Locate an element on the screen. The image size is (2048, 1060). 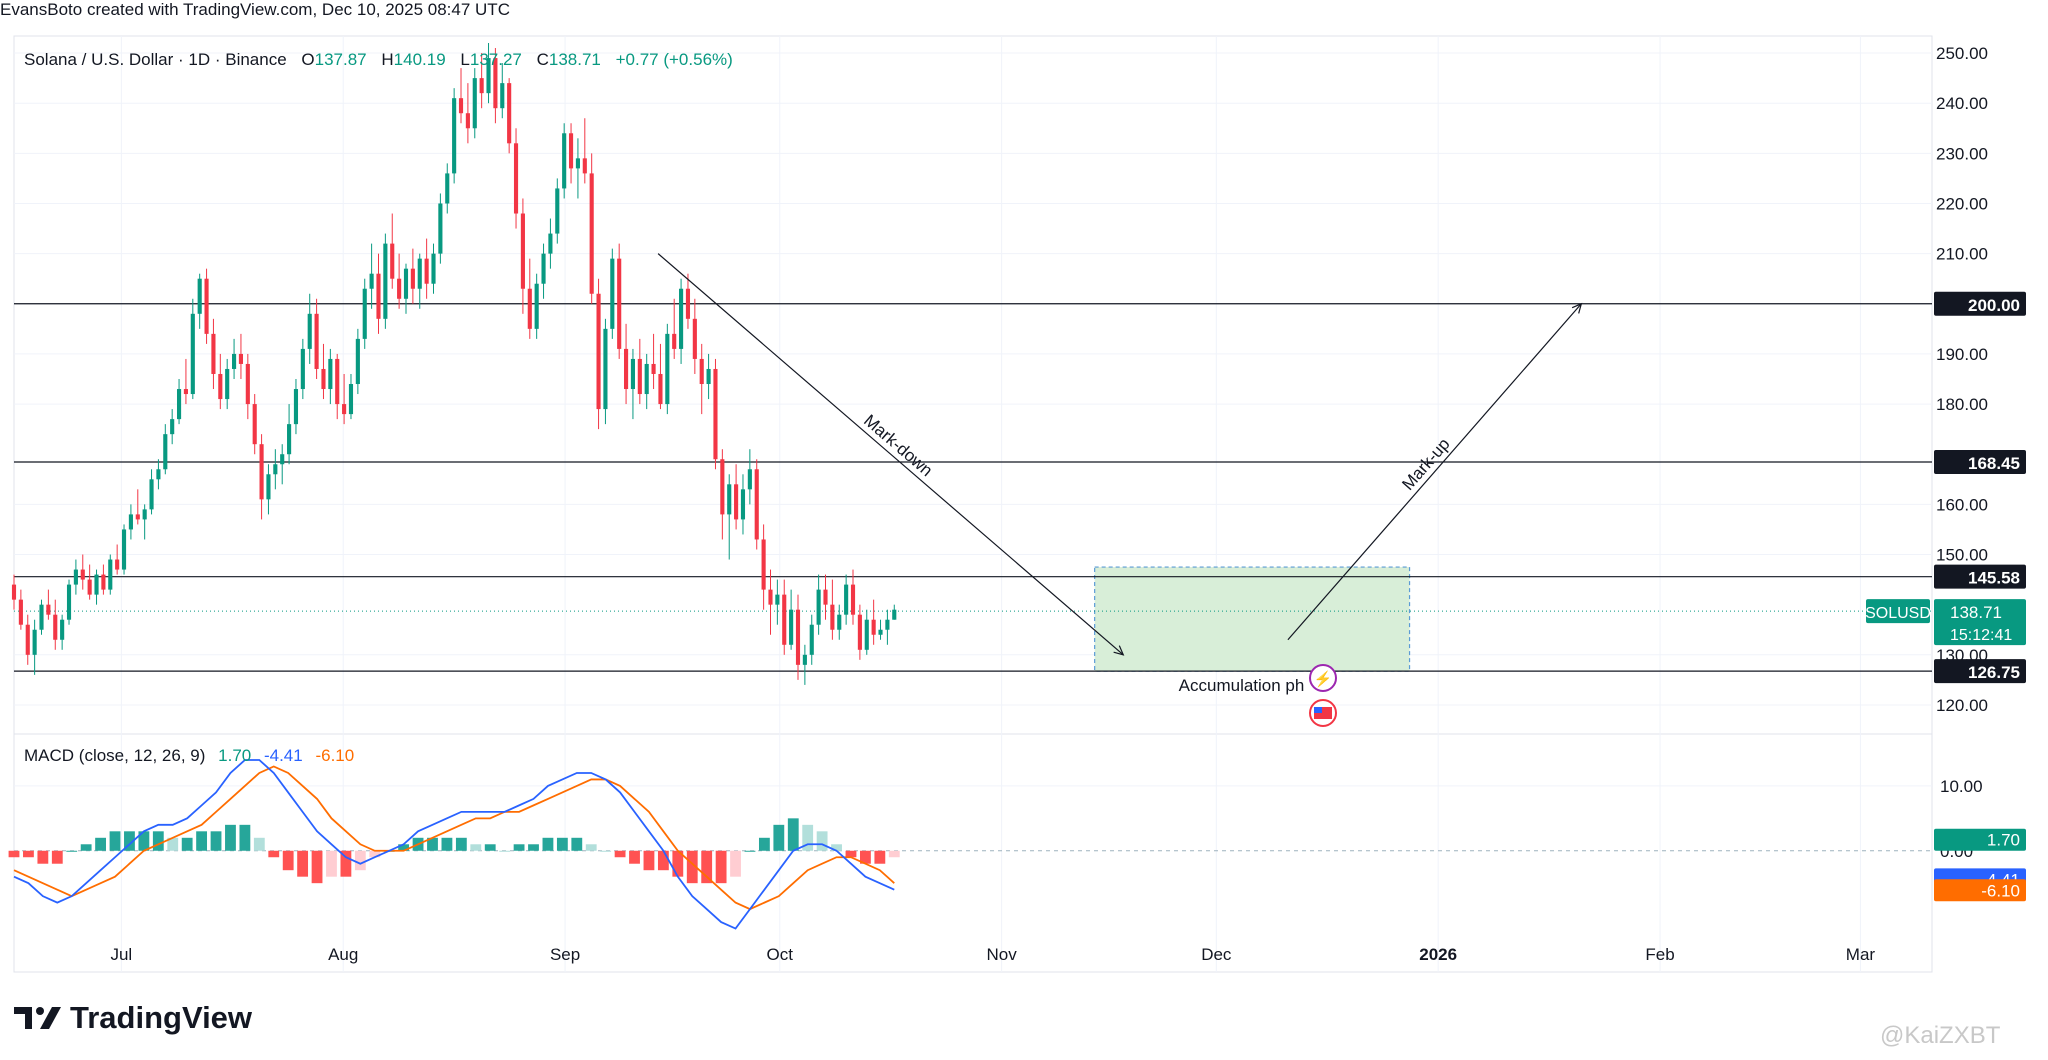
lightning-event-icon is located at coordinates (1323, 678).